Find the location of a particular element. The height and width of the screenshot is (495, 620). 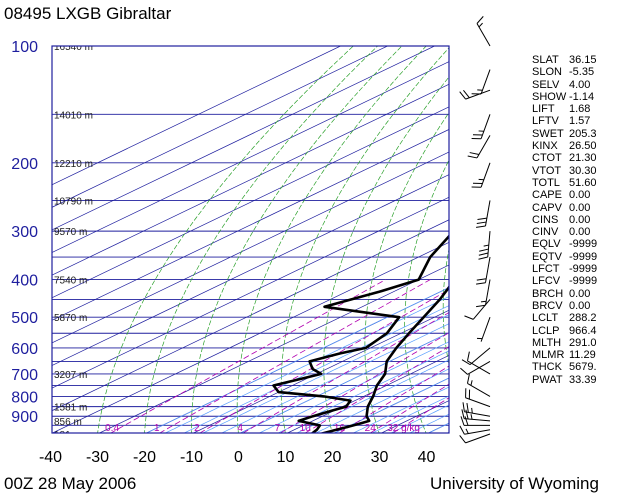

index-row: SLAT 36.15 is located at coordinates (576, 60).